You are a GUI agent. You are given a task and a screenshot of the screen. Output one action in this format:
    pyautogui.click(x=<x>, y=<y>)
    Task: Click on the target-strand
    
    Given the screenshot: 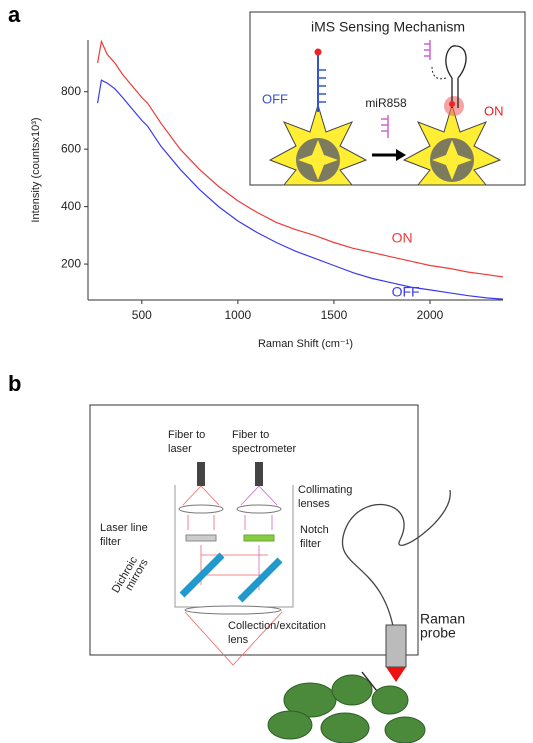 What is the action you would take?
    pyautogui.click(x=385, y=126)
    